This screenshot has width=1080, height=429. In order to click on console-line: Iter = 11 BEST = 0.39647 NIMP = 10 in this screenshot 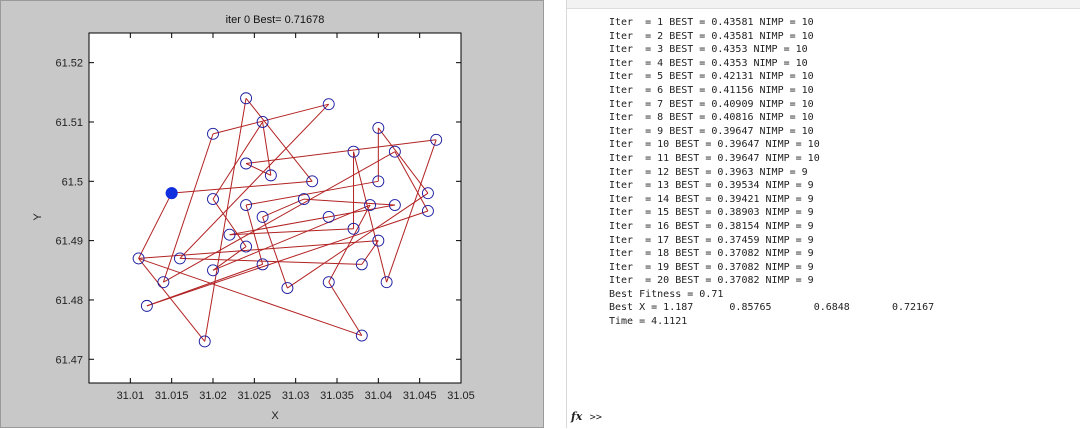, I will do `click(714, 158)`.